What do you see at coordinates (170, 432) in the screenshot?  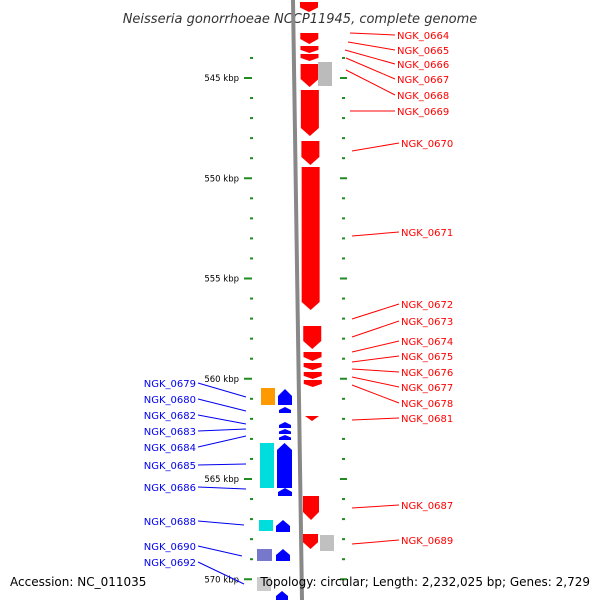 I see `gene-label-reverse: NGK_0683` at bounding box center [170, 432].